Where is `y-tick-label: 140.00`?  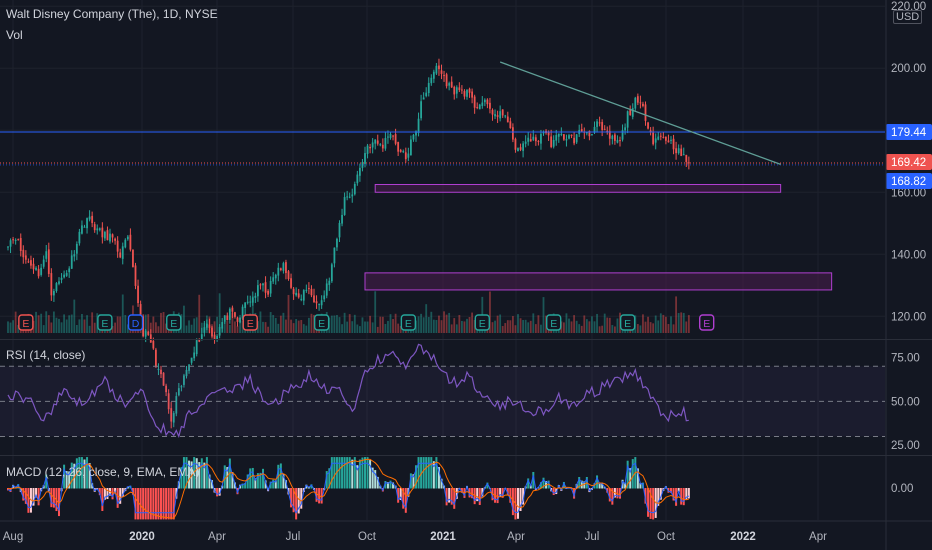 y-tick-label: 140.00 is located at coordinates (908, 255).